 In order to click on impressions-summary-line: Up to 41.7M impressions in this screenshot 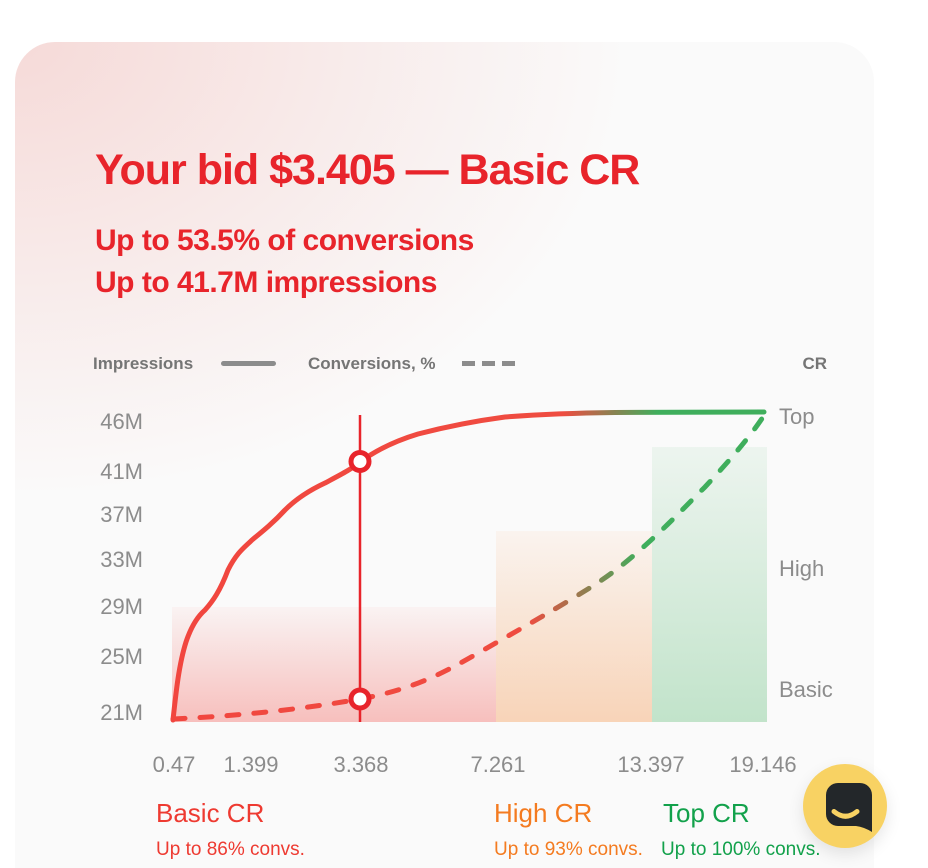, I will do `click(266, 282)`.